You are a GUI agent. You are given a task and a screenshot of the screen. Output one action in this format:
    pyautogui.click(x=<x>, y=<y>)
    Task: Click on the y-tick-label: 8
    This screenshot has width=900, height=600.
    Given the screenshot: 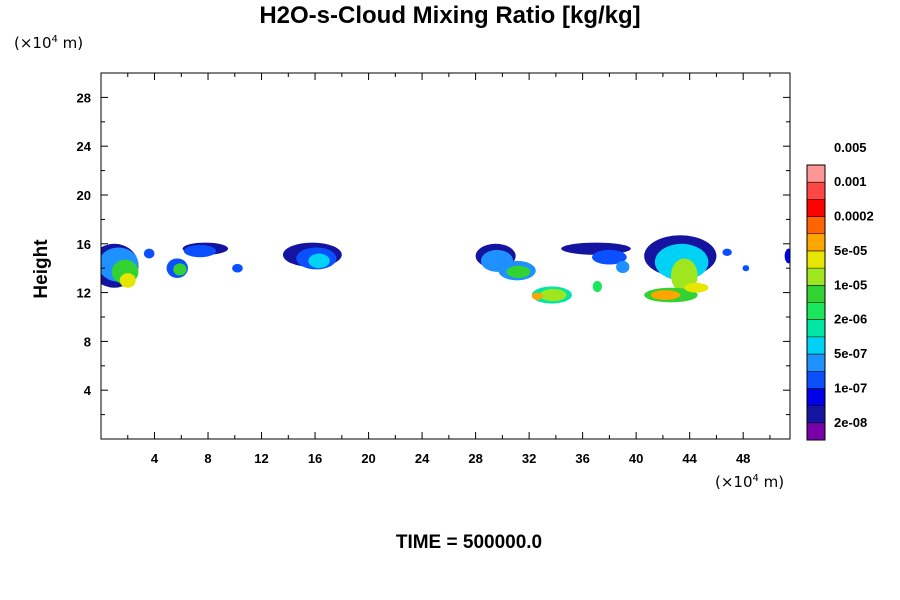 What is the action you would take?
    pyautogui.click(x=87, y=341)
    